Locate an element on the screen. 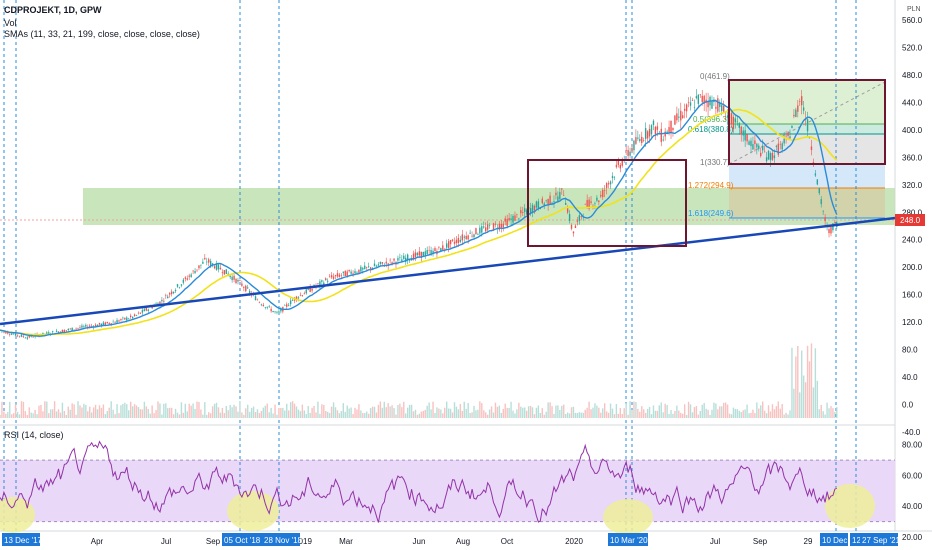  time-tick-label: Mar is located at coordinates (346, 541).